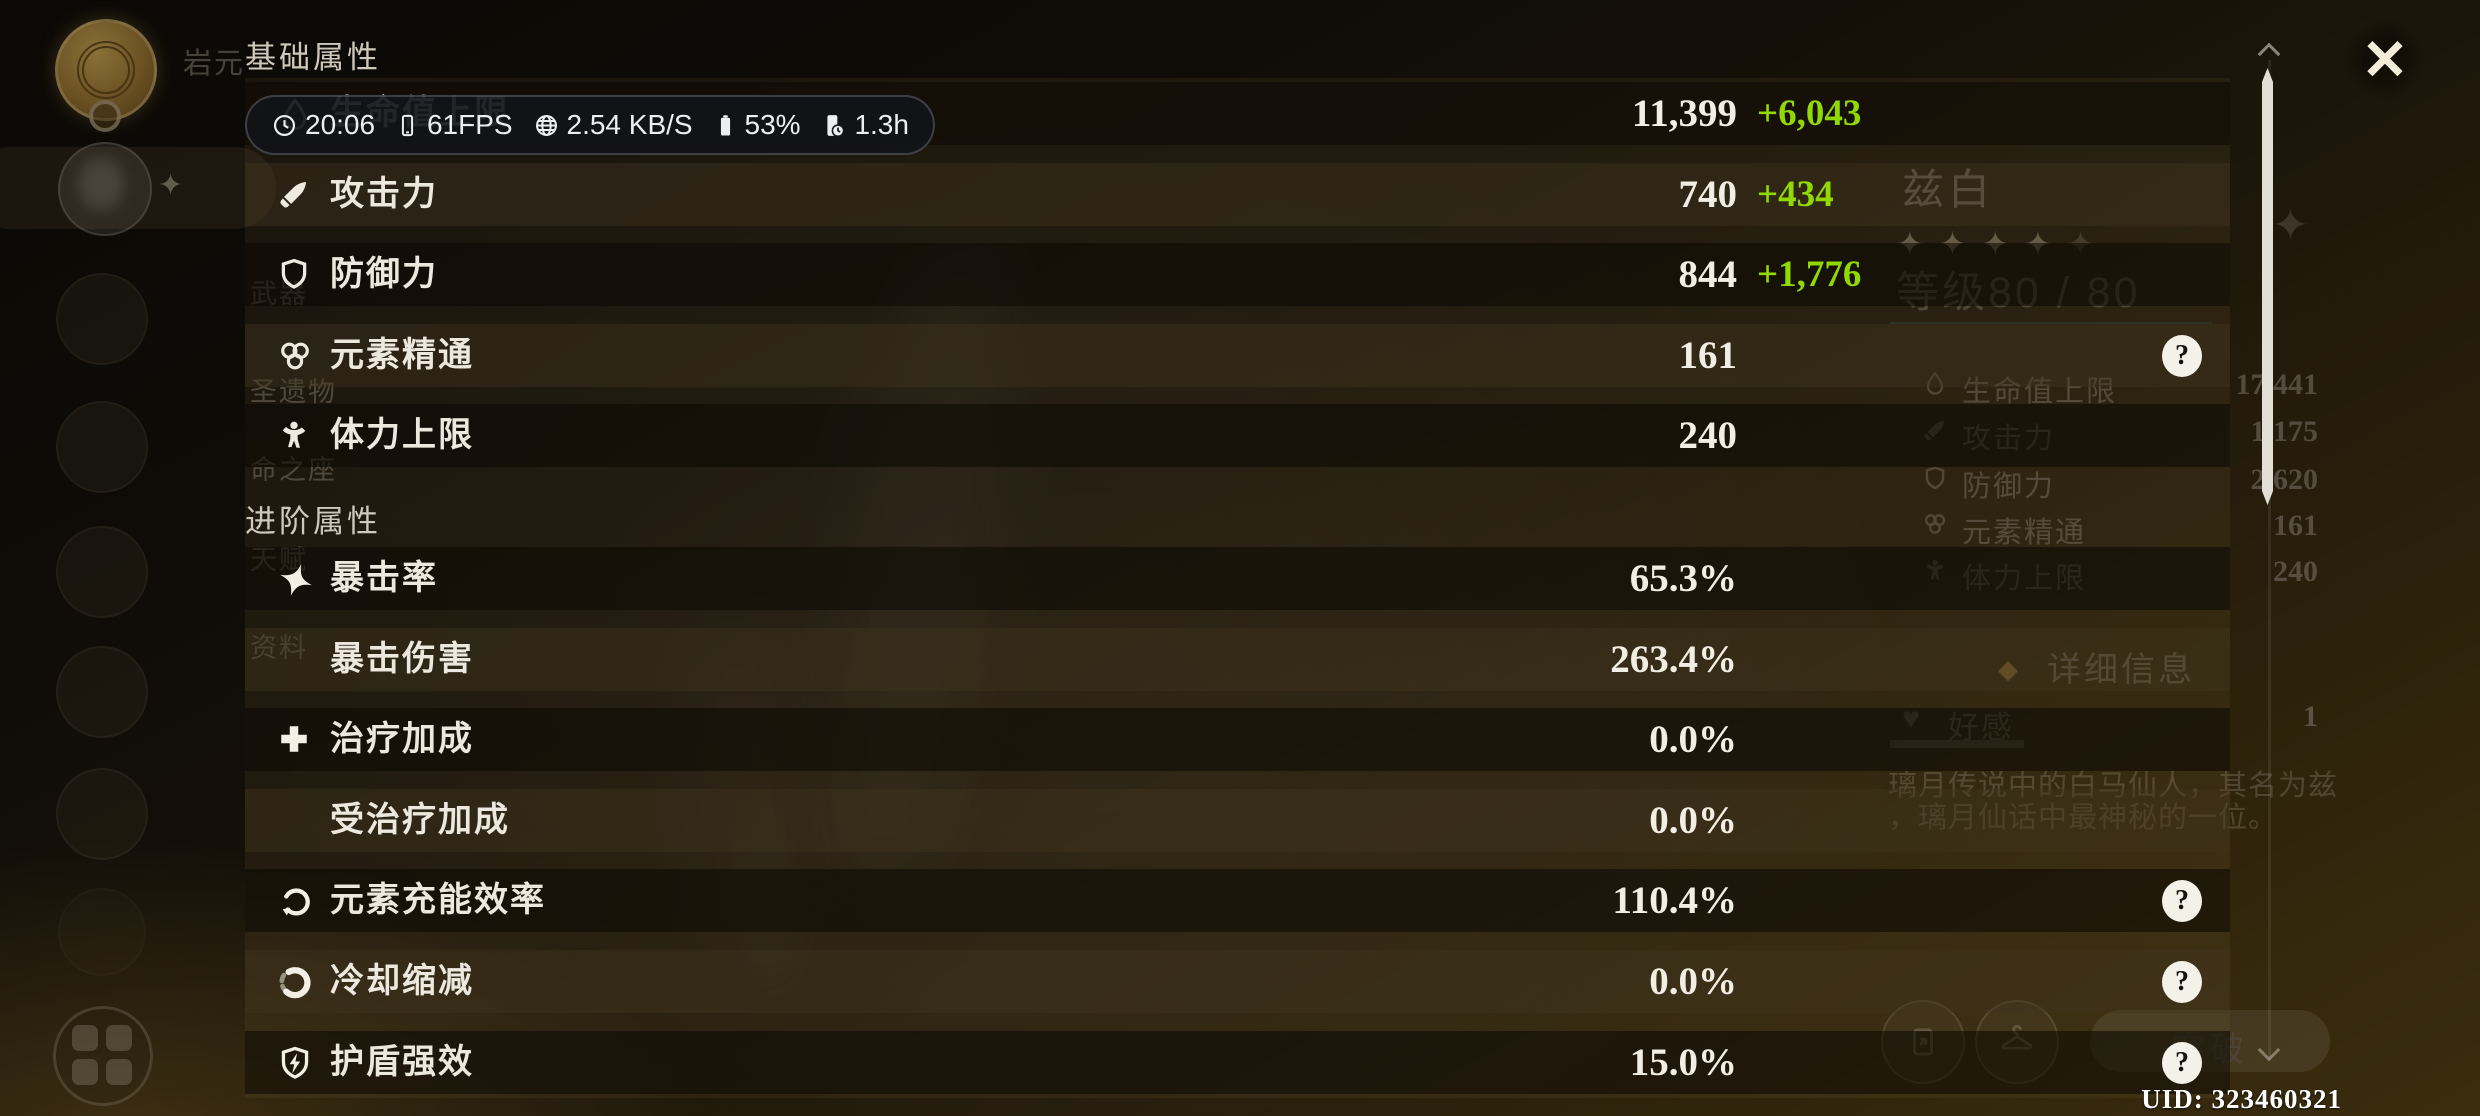 This screenshot has height=1116, width=2480. Describe the element at coordinates (1809, 113) in the screenshot. I see `stat-bonus: +6,043` at that location.